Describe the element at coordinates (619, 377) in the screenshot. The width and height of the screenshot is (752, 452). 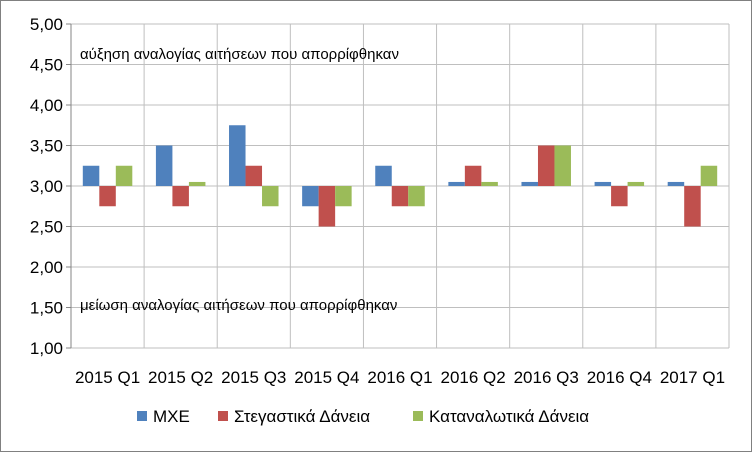
I see `x-tick-label: 2016 Q4` at that location.